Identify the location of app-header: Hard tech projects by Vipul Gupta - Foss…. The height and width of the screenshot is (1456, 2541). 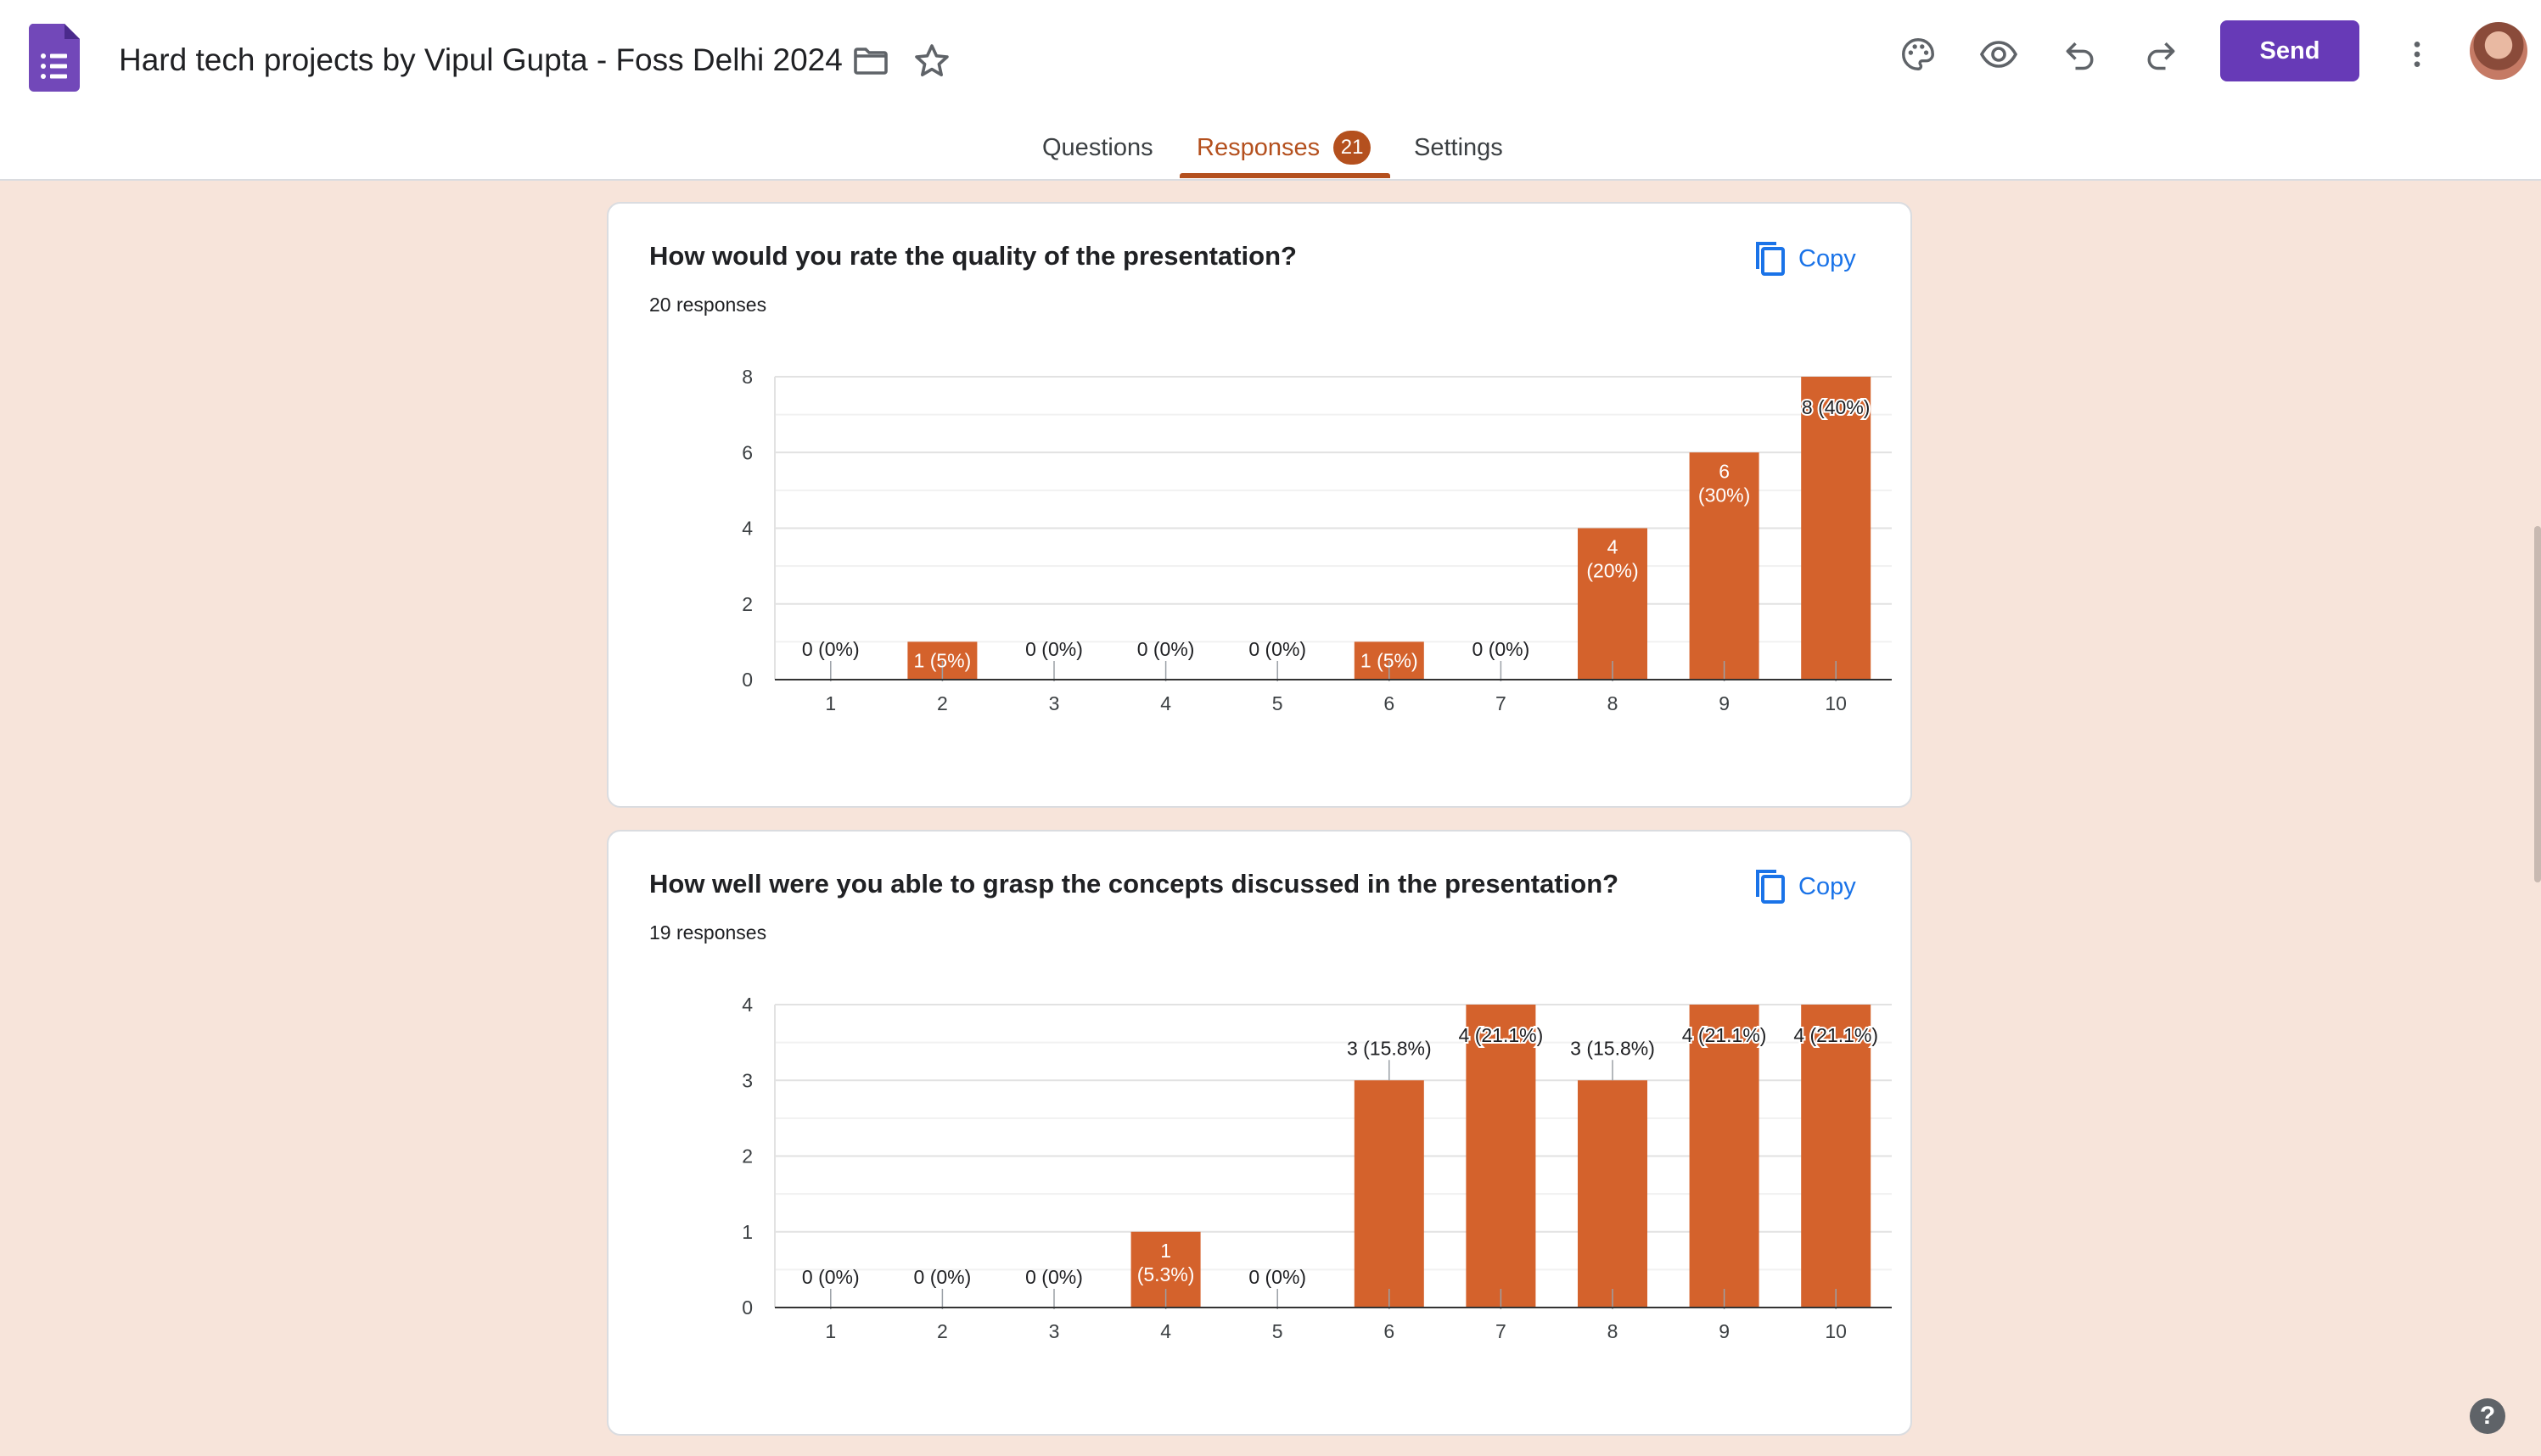
(1270, 91).